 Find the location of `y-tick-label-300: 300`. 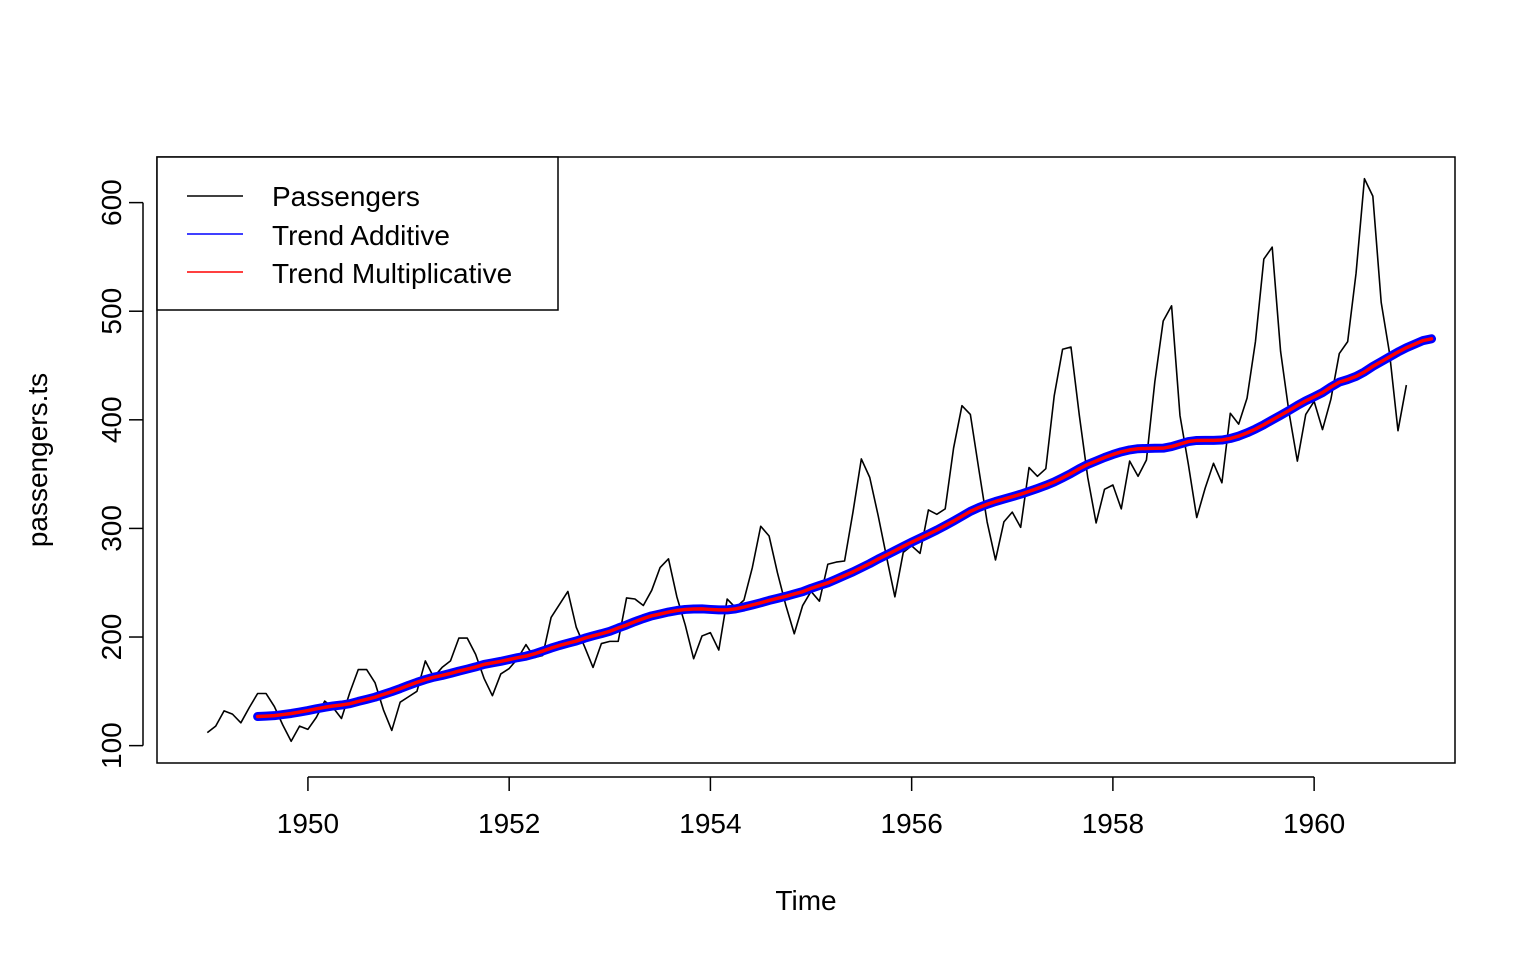

y-tick-label-300: 300 is located at coordinates (111, 528).